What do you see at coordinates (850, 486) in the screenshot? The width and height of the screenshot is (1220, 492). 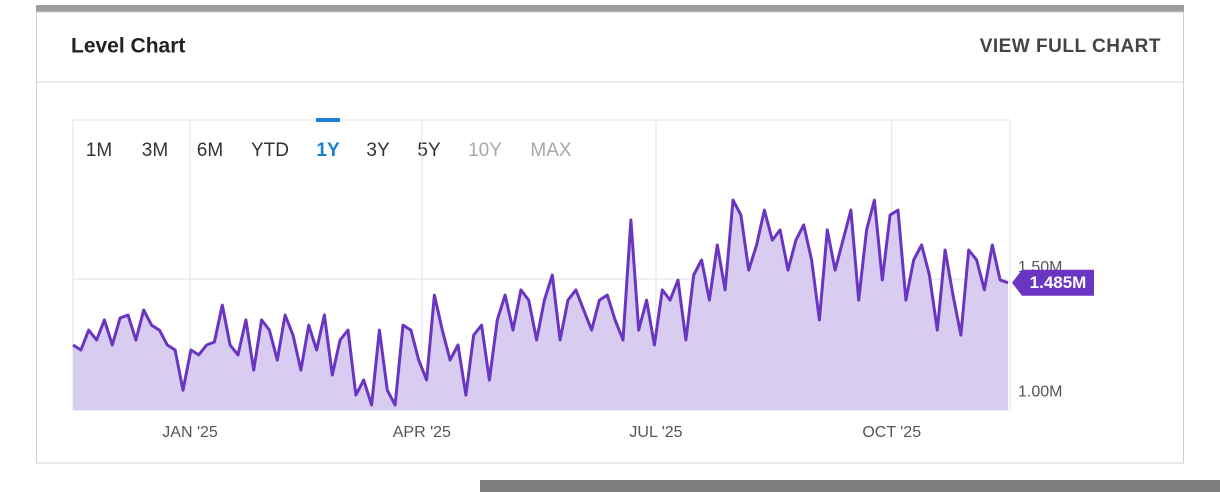 I see `bottom-bar` at bounding box center [850, 486].